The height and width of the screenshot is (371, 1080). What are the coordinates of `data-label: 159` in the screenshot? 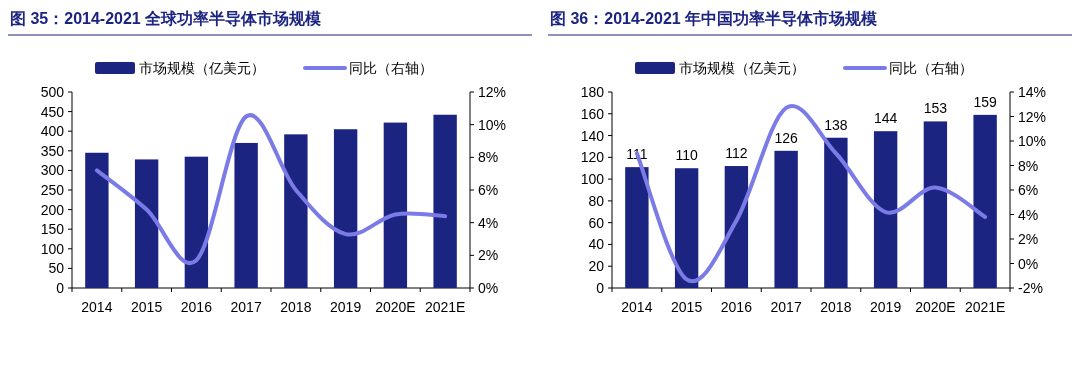 It's located at (985, 101).